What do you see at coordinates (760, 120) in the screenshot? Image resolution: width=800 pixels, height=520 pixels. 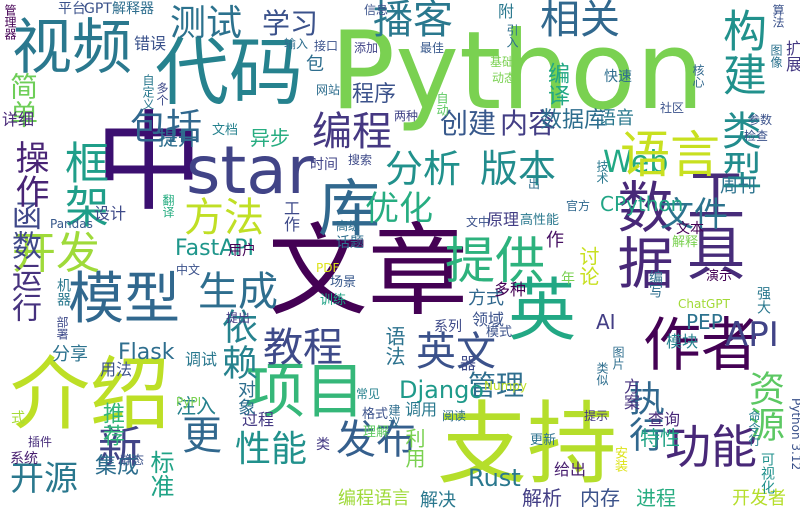 I see `word-cloud-word: 参数` at bounding box center [760, 120].